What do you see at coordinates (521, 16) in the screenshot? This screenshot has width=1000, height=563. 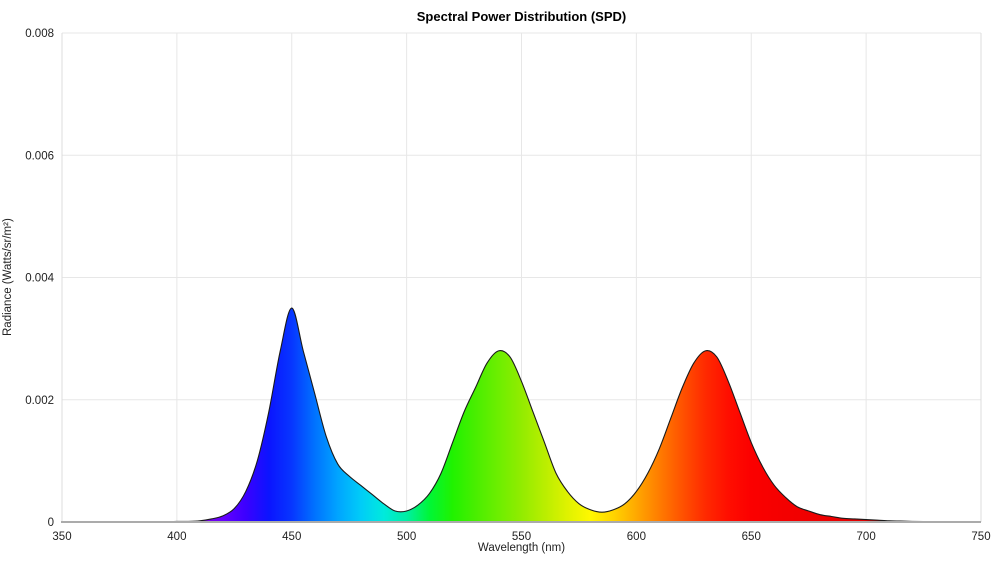 I see `chart-title: Spectral Power Distribution (SPD)` at bounding box center [521, 16].